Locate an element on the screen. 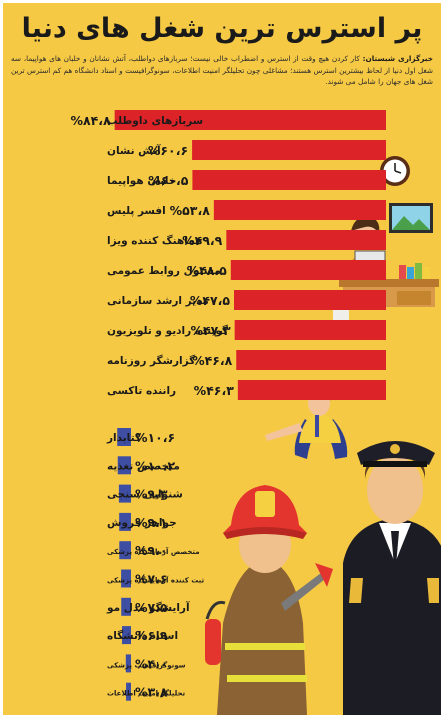 This screenshot has width=444, height=718. low-stress-value-label: %۹،۰ is located at coordinates (151, 550).